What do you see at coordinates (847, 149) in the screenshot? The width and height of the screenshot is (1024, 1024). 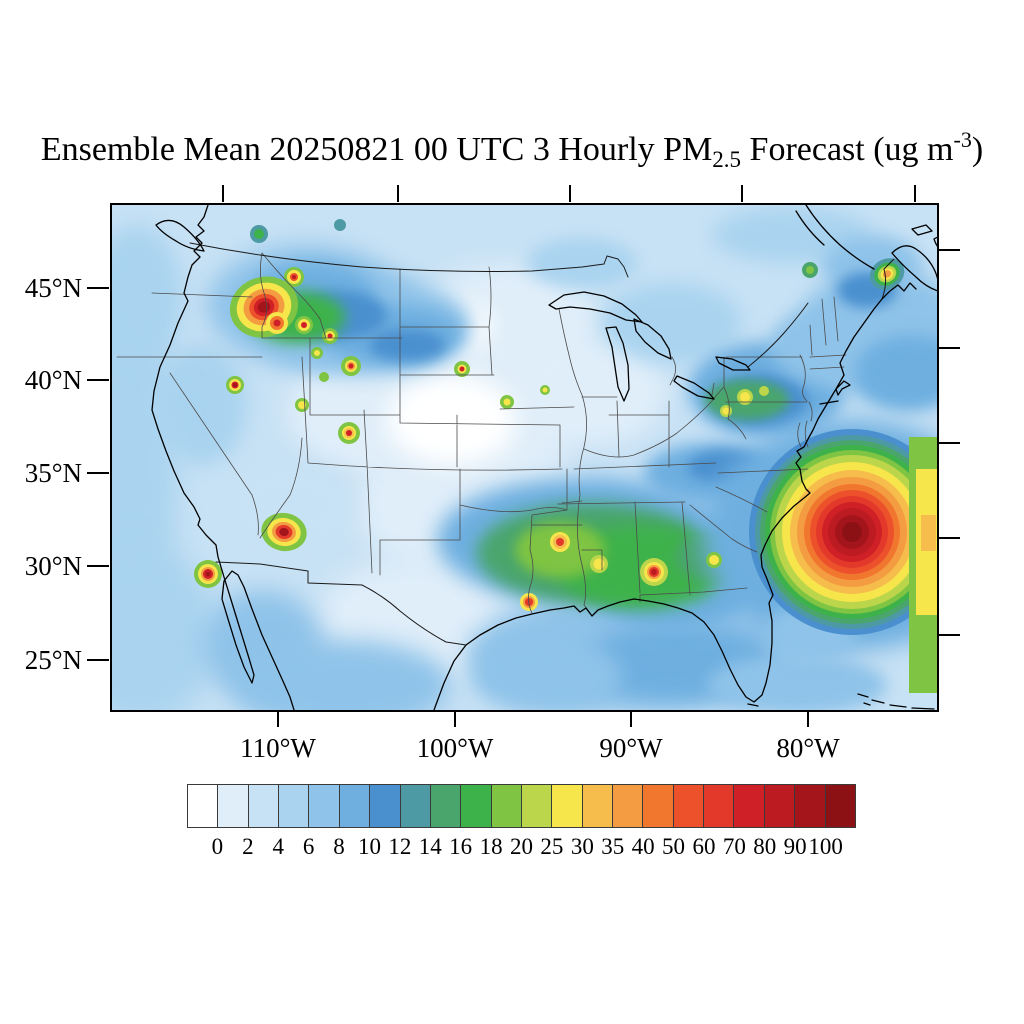 I see `title-text-2: Forecast (ug m` at bounding box center [847, 149].